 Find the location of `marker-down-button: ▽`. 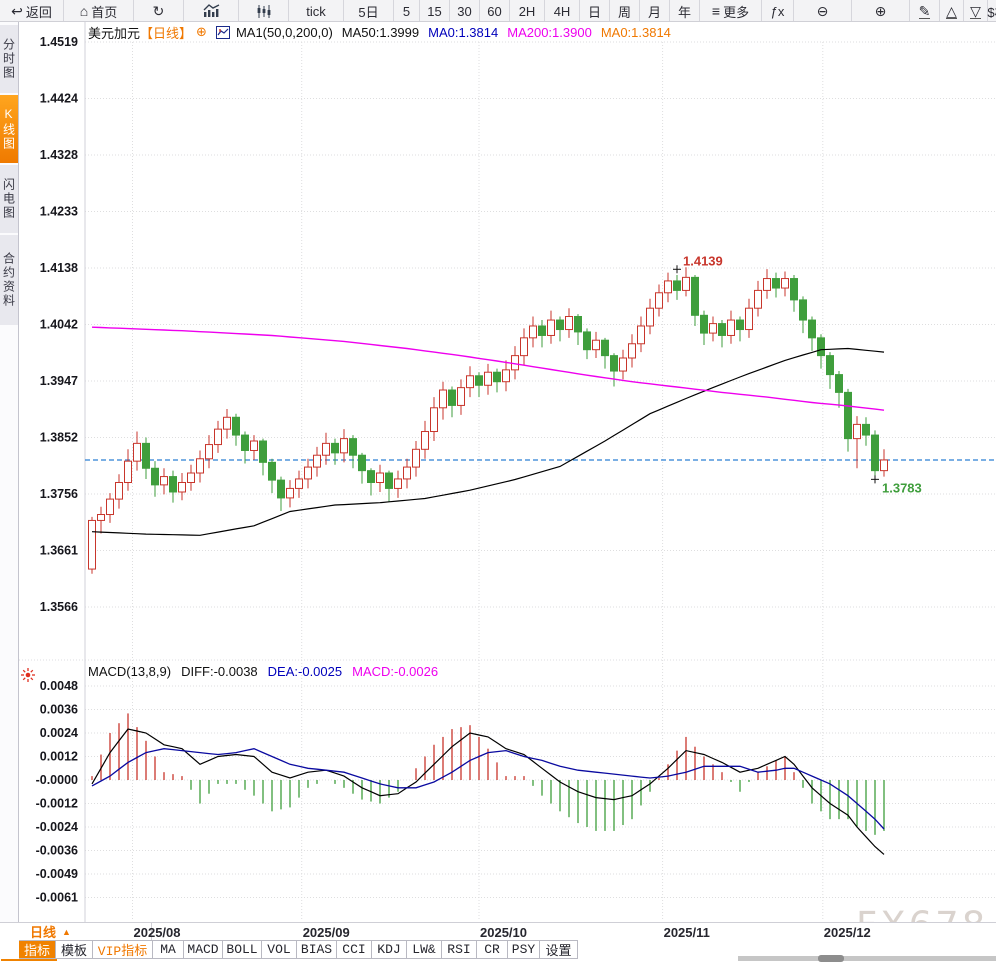

marker-down-button: ▽ is located at coordinates (976, 10).